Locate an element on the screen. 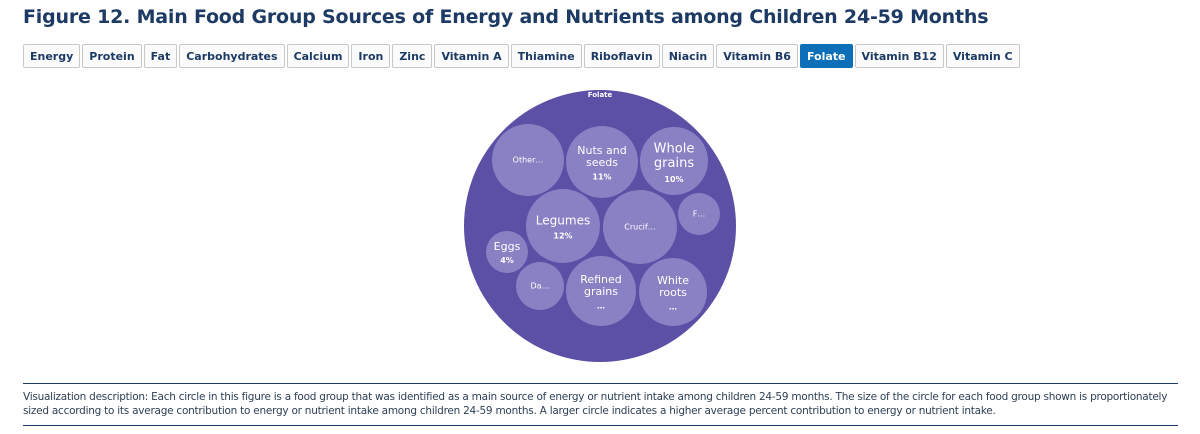 This screenshot has width=1200, height=434. tab-folate: Folate is located at coordinates (826, 56).